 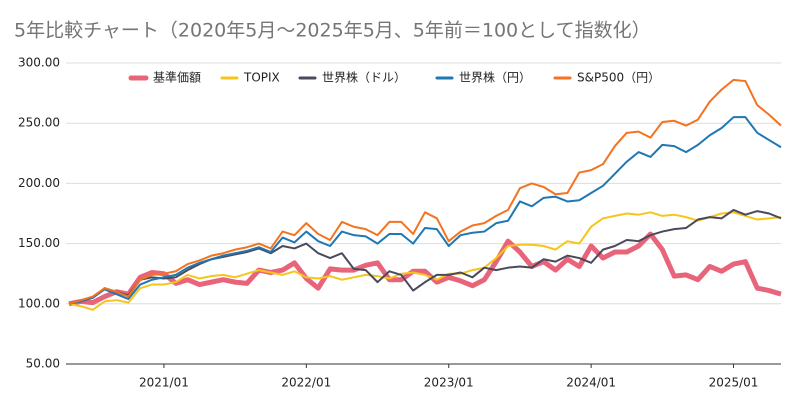 I want to click on x-tick-label: 2025/01, so click(x=734, y=383).